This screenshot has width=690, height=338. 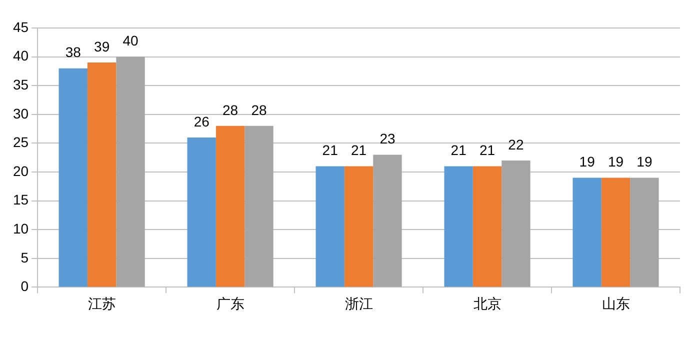 I want to click on y-tick-label: 30, so click(x=20, y=113).